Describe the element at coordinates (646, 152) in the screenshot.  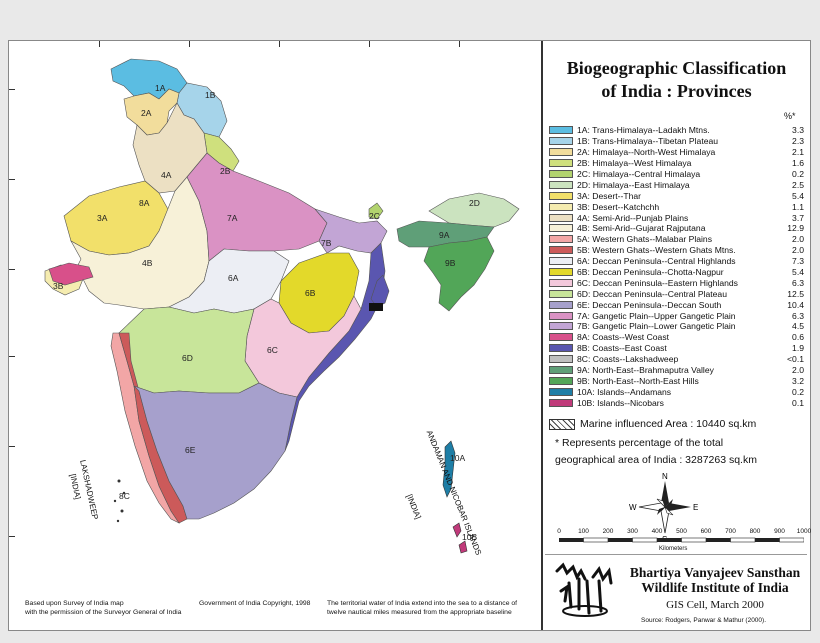
I see `legend-label: 2A: Himalaya--North-West Himalaya` at that location.